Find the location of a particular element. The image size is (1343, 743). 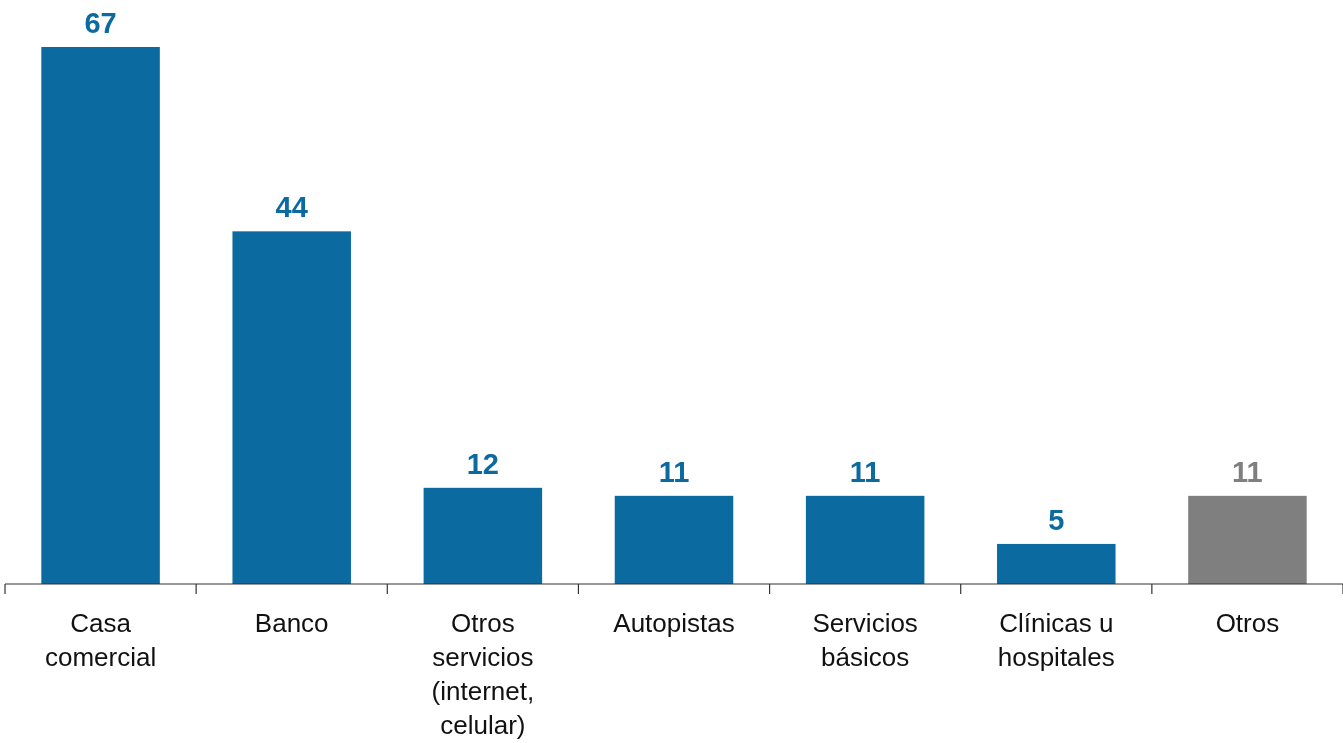

data-label: 12 is located at coordinates (482, 463).